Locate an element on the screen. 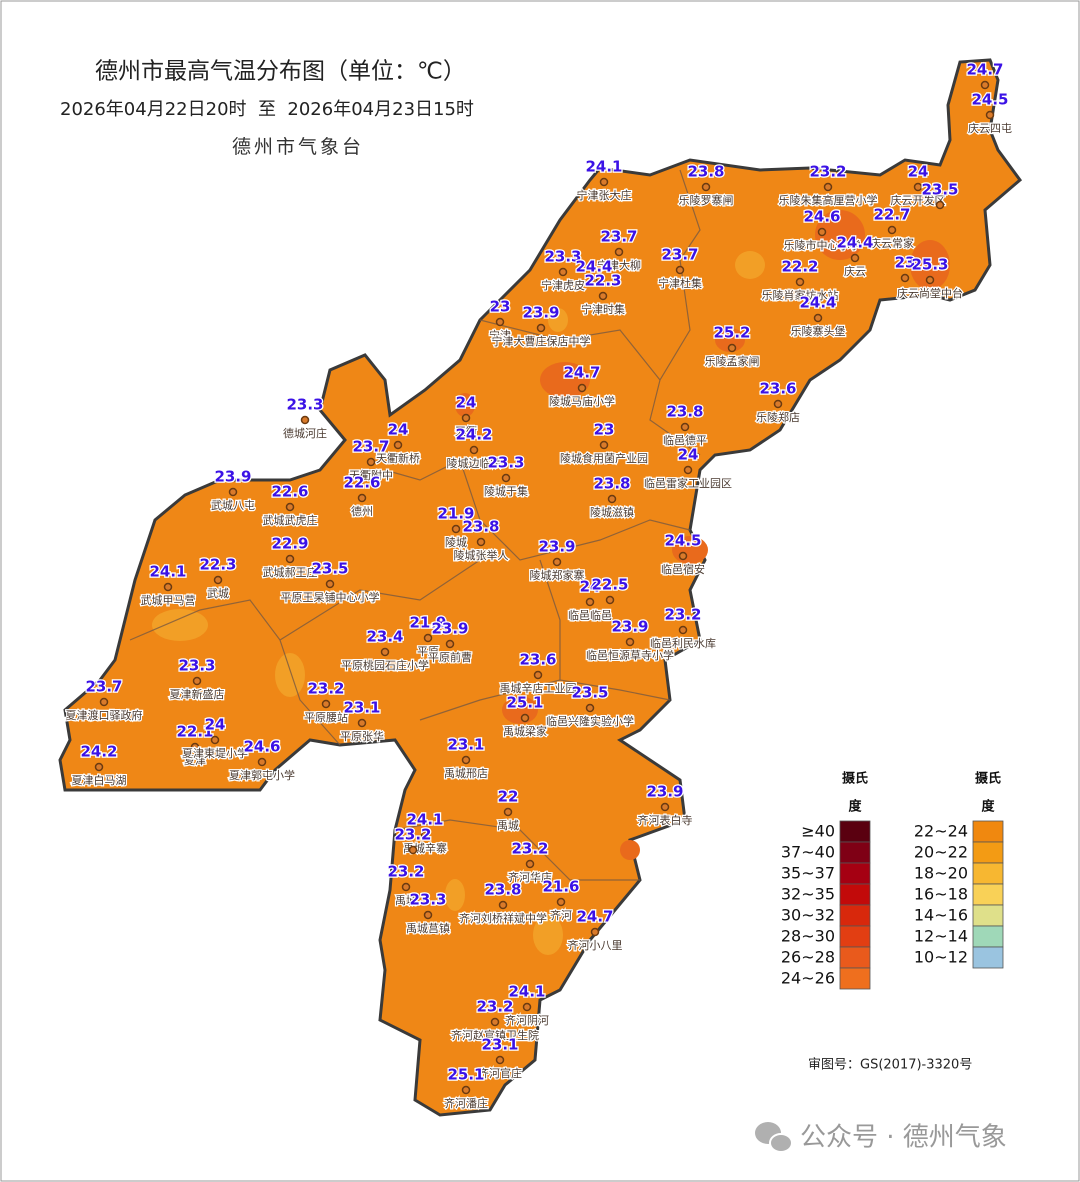  station-name: 宁津时集 is located at coordinates (603, 309).